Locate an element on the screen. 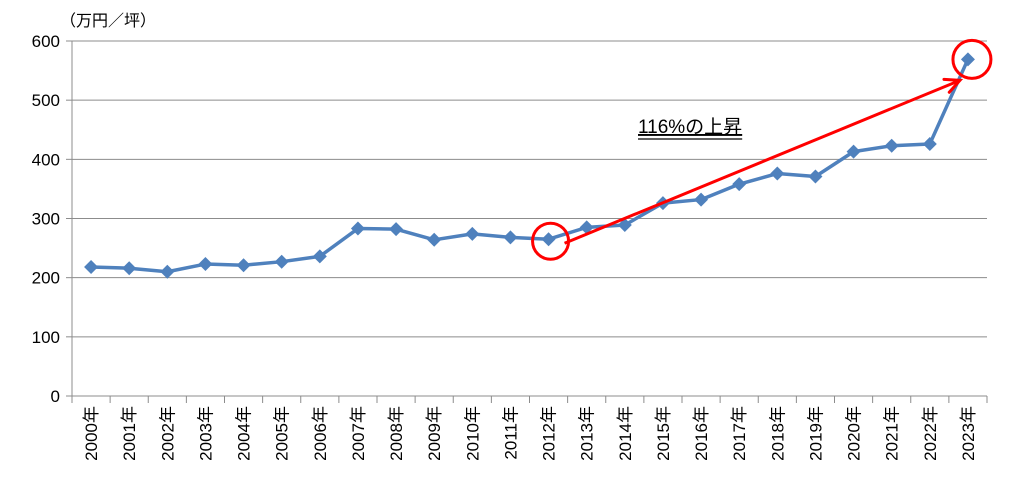  x-tick-label: 2005年 is located at coordinates (282, 433).